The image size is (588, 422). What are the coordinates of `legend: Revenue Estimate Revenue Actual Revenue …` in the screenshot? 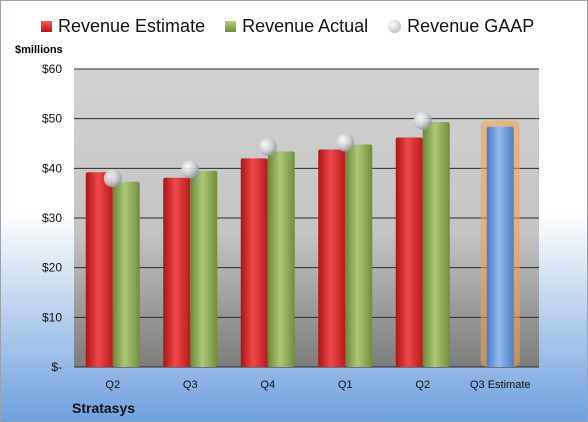 It's located at (297, 26).